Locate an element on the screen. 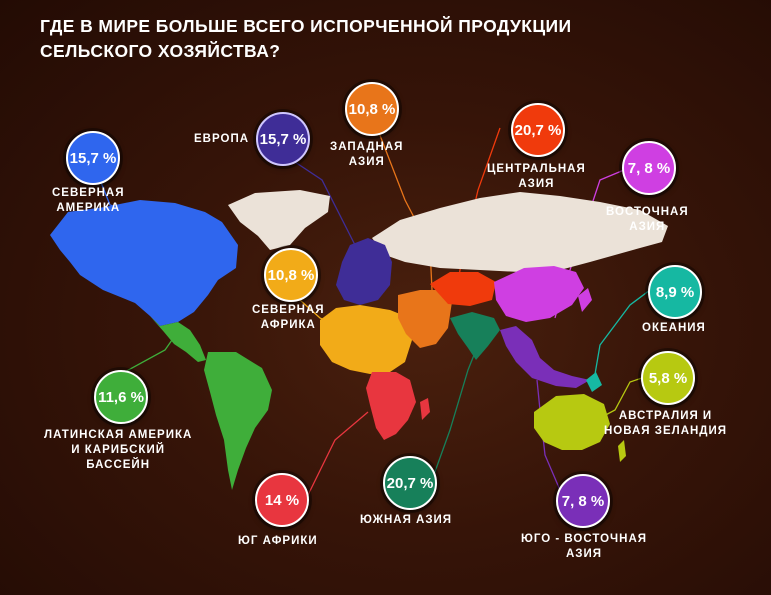 This screenshot has width=771, height=595. greenland is located at coordinates (279, 220).